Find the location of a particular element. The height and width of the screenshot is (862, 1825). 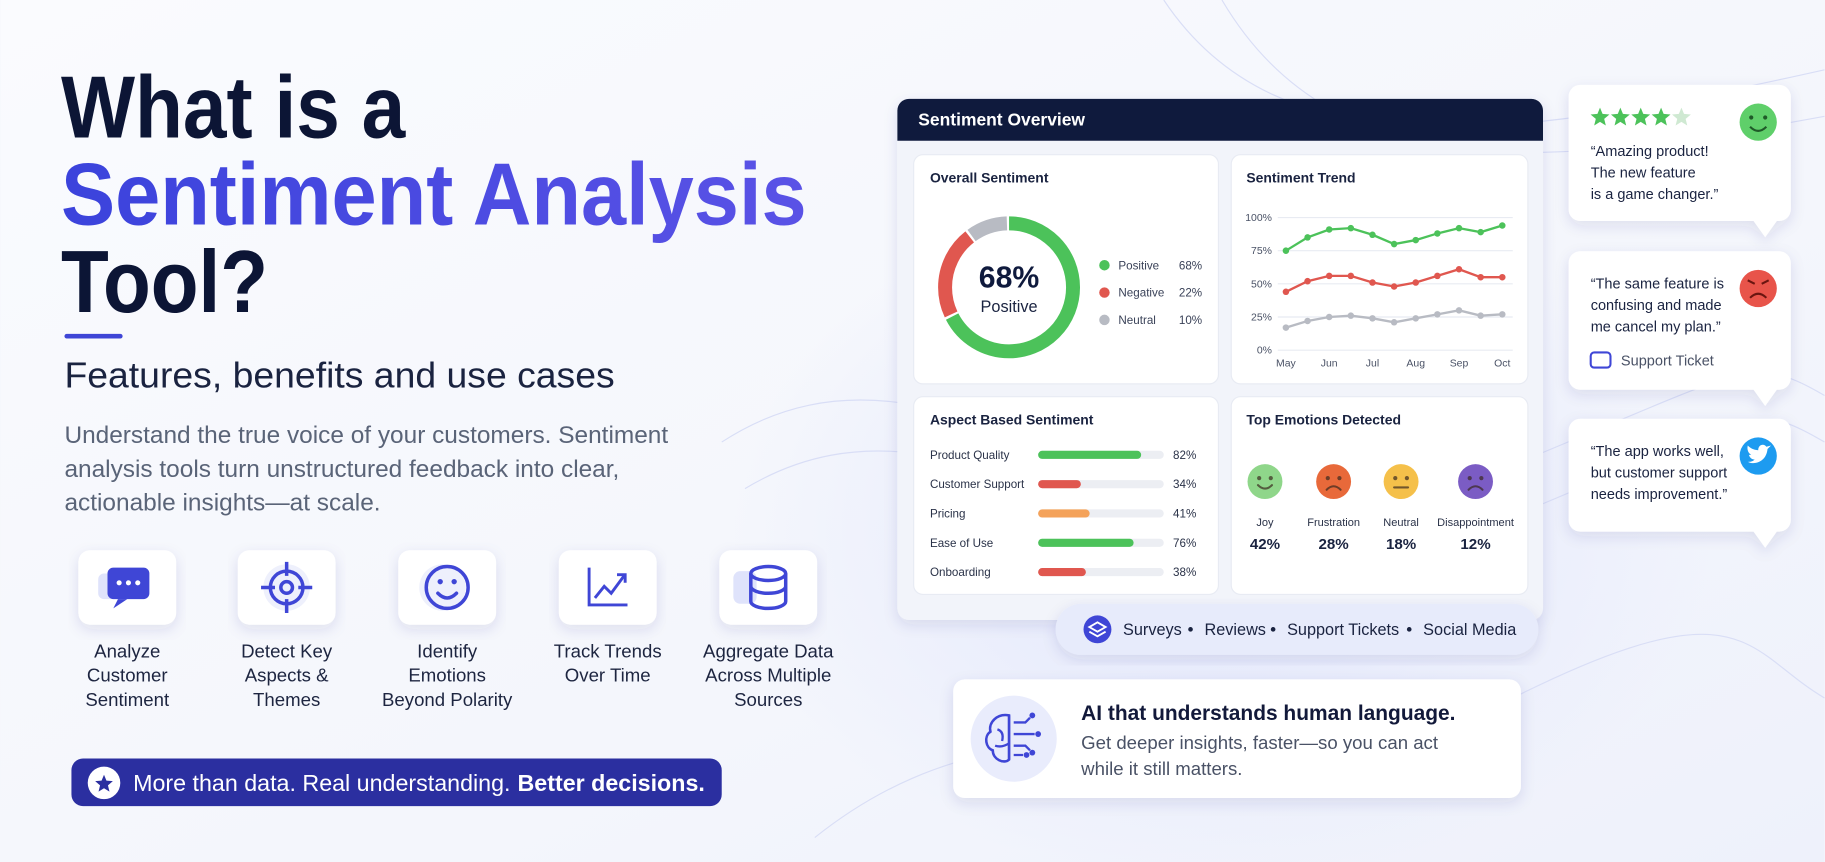

dashboard-title: Sentiment Overview is located at coordinates (1001, 120).